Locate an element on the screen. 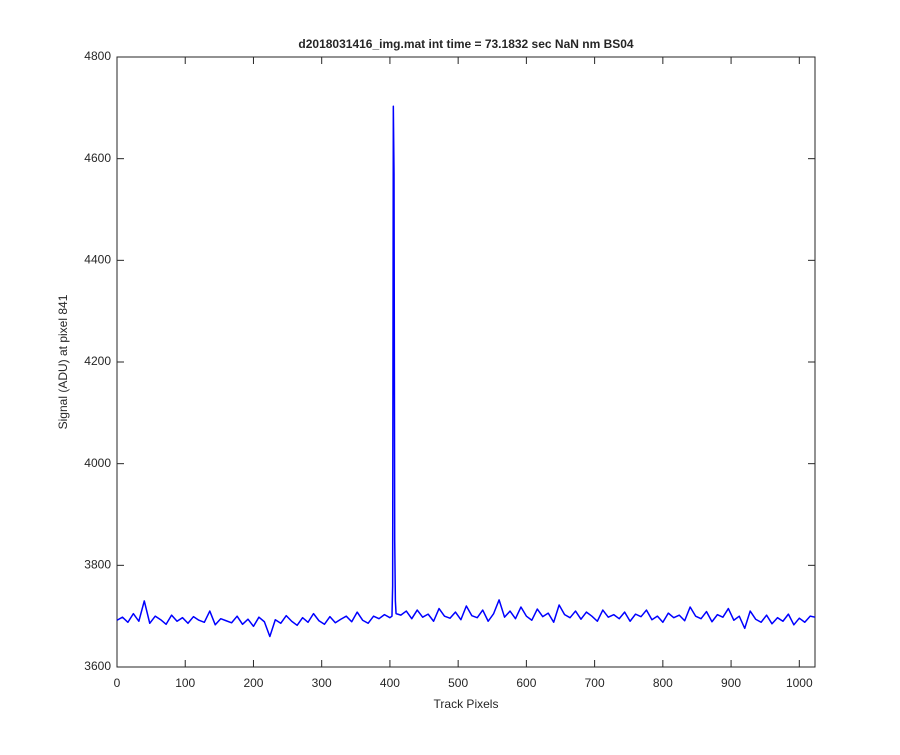 The image size is (900, 755). y-tick-label: 4800 is located at coordinates (97, 56).